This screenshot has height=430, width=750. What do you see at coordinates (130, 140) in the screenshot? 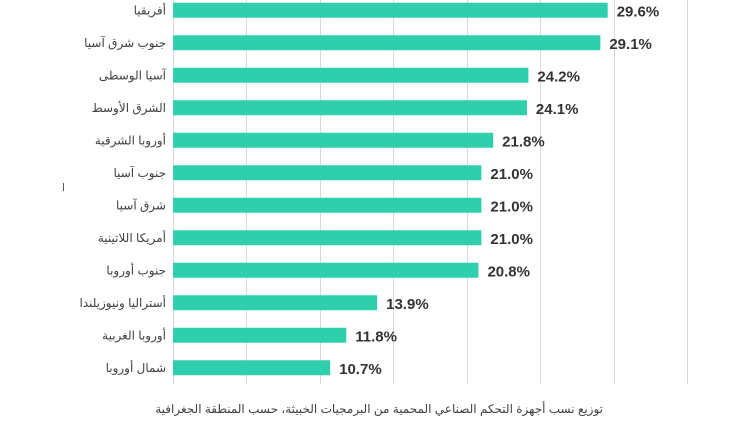
I see `category-label: أوروبا الشرقية` at bounding box center [130, 140].